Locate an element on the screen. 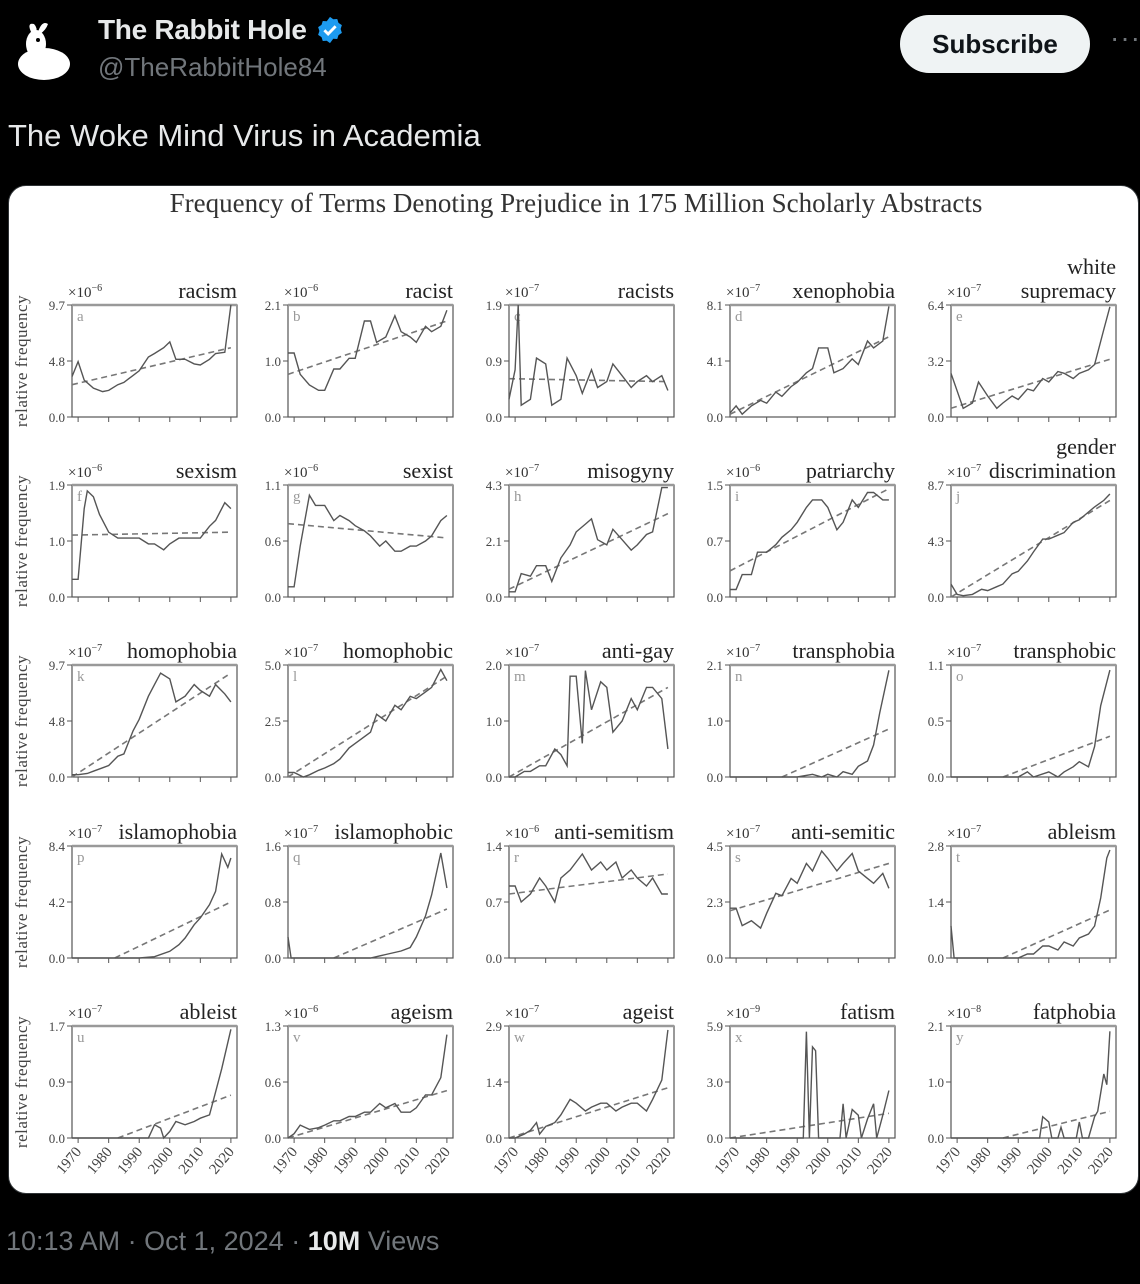 The image size is (1140, 1284). panel-title: ableist is located at coordinates (208, 1011).